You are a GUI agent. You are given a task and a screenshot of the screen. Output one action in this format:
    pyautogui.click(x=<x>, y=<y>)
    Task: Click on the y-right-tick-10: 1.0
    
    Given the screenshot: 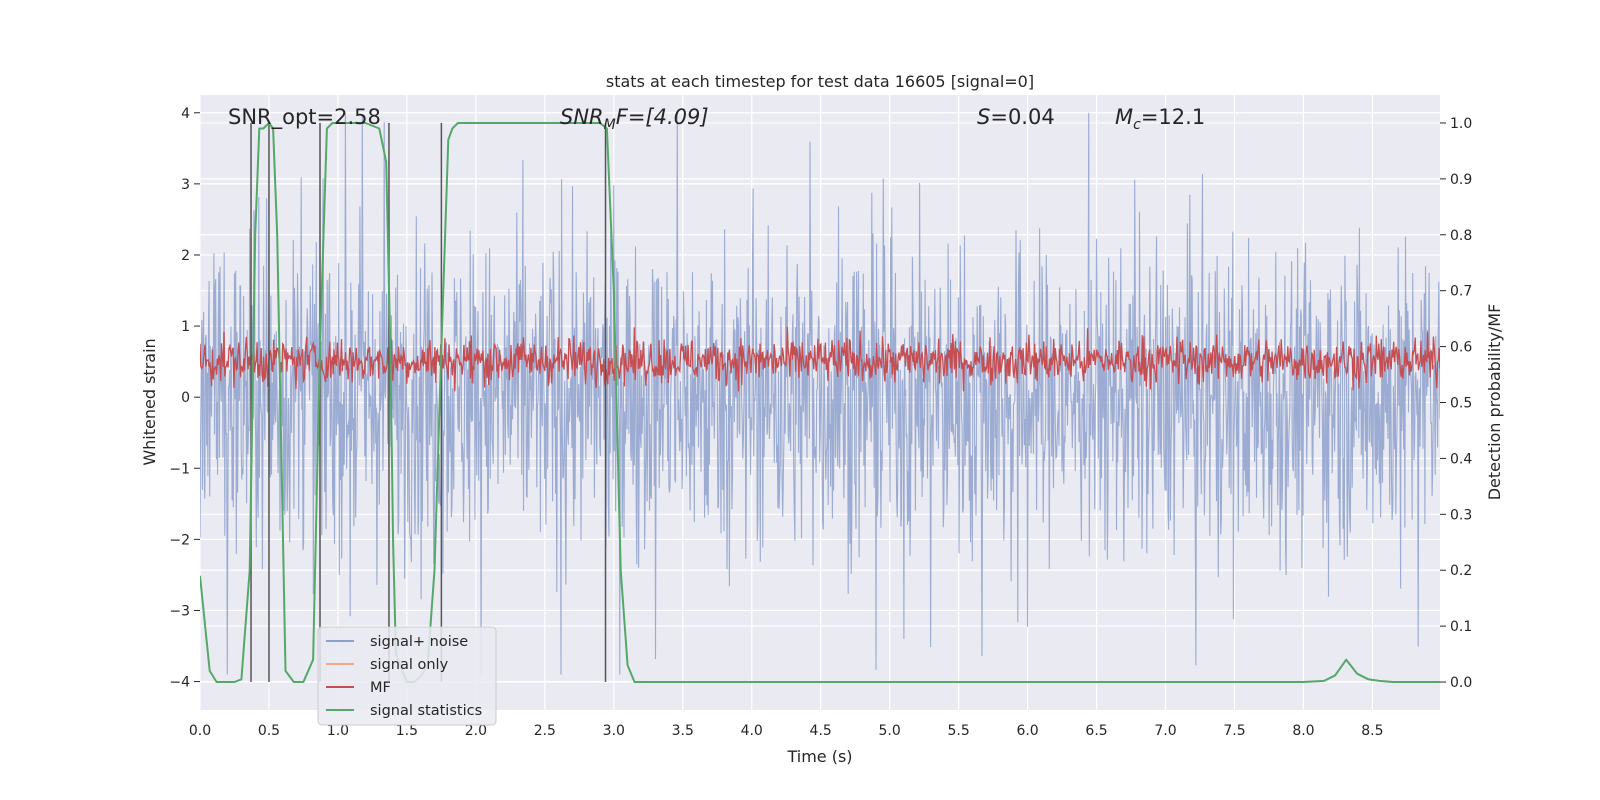 What is the action you would take?
    pyautogui.click(x=1461, y=124)
    